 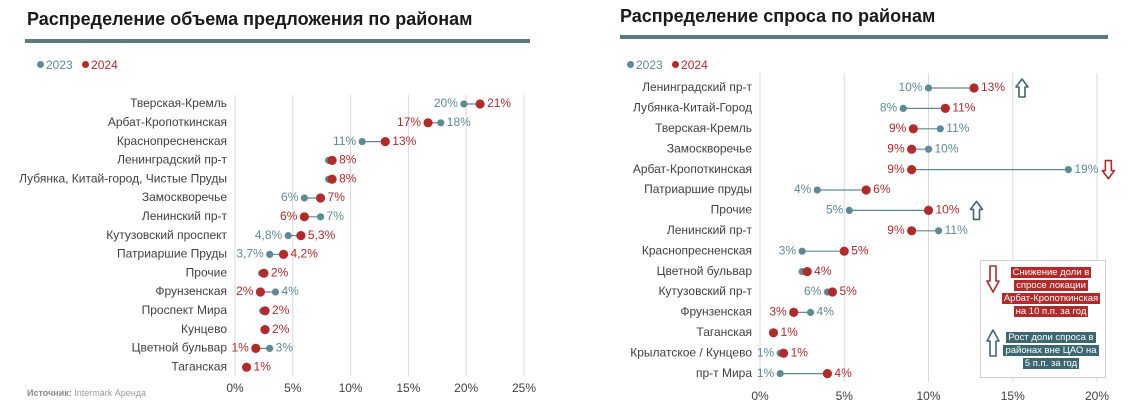 What do you see at coordinates (466, 388) in the screenshot?
I see `x-tick-label: 20%` at bounding box center [466, 388].